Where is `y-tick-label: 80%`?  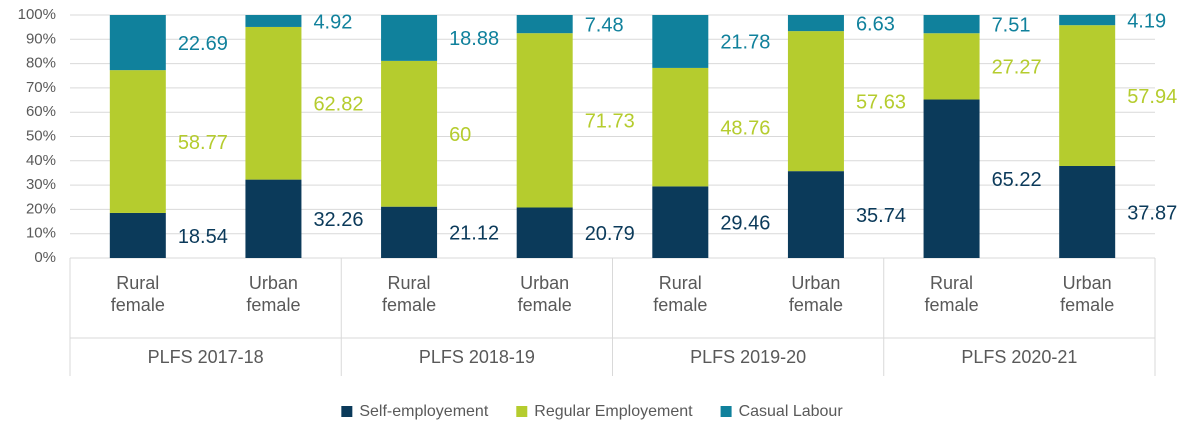
y-tick-label: 80% is located at coordinates (41, 63).